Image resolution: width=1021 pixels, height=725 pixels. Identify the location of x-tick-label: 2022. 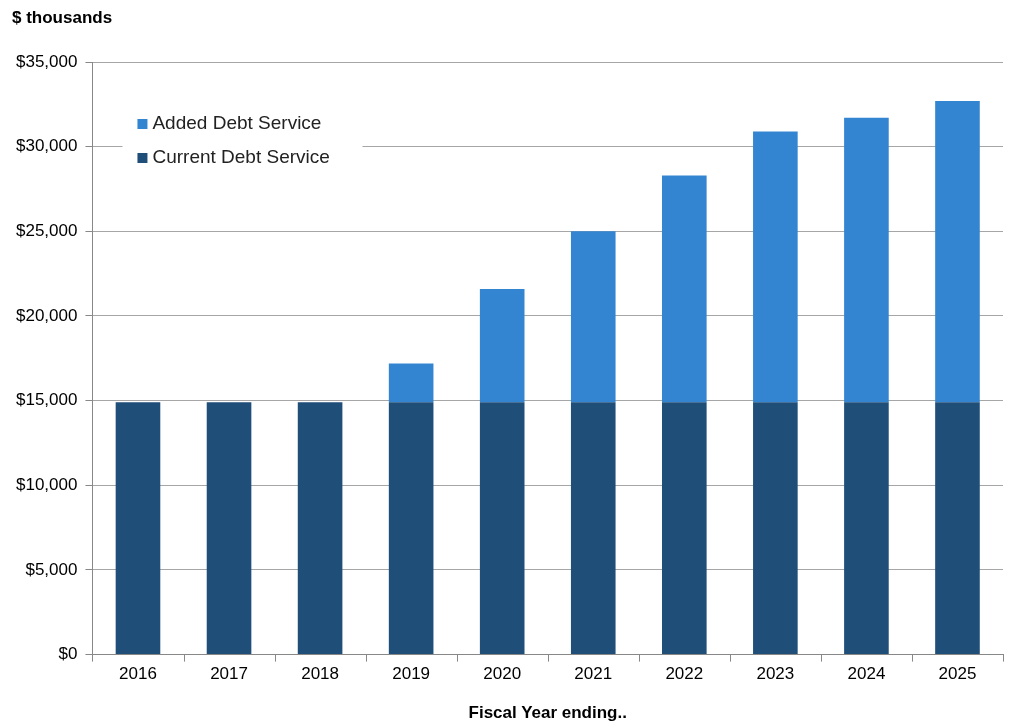
(684, 674).